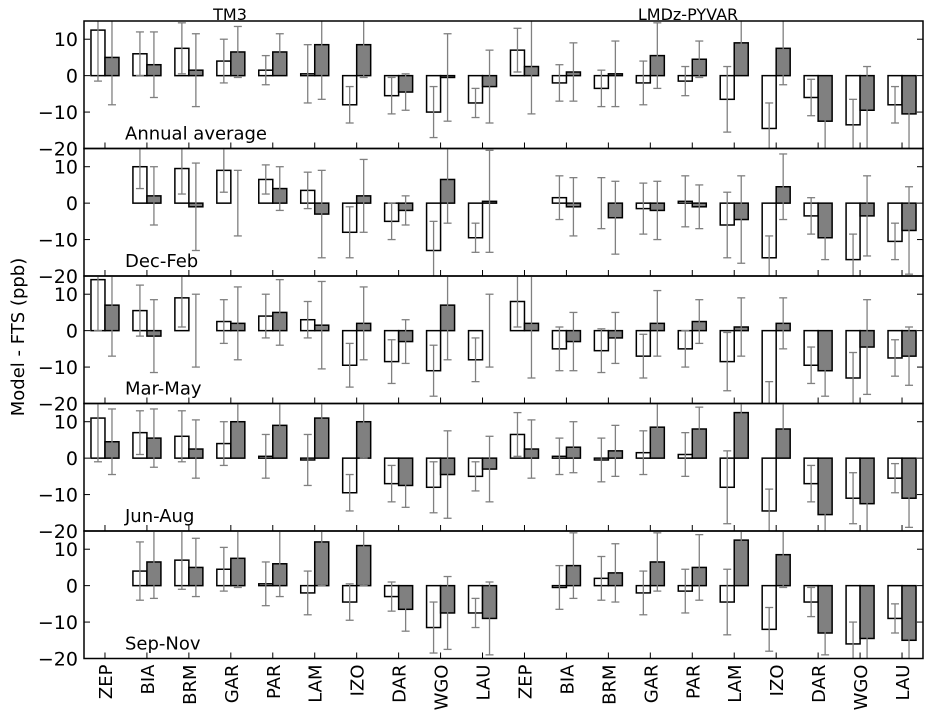 This screenshot has width=925, height=717. Describe the element at coordinates (489, 330) in the screenshot. I see `lmdz-lau-9-errorbar` at that location.